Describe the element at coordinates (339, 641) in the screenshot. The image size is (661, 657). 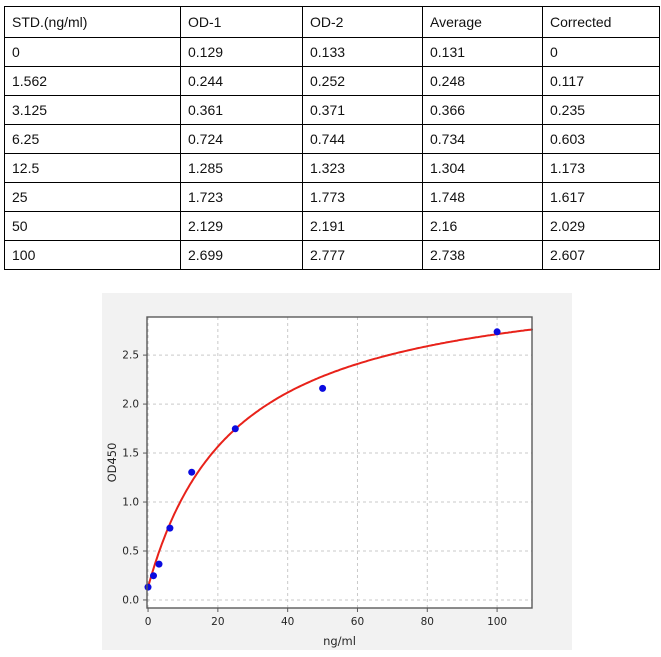
I see `x-axis-label: ng/ml` at that location.